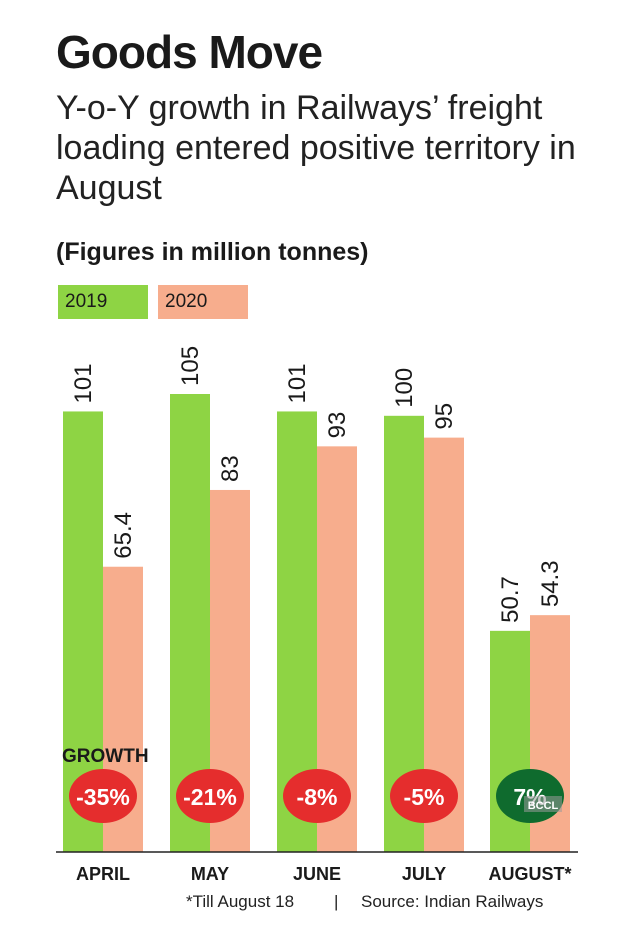 Image resolution: width=630 pixels, height=926 pixels. I want to click on value-label-2019-4: 100, so click(404, 388).